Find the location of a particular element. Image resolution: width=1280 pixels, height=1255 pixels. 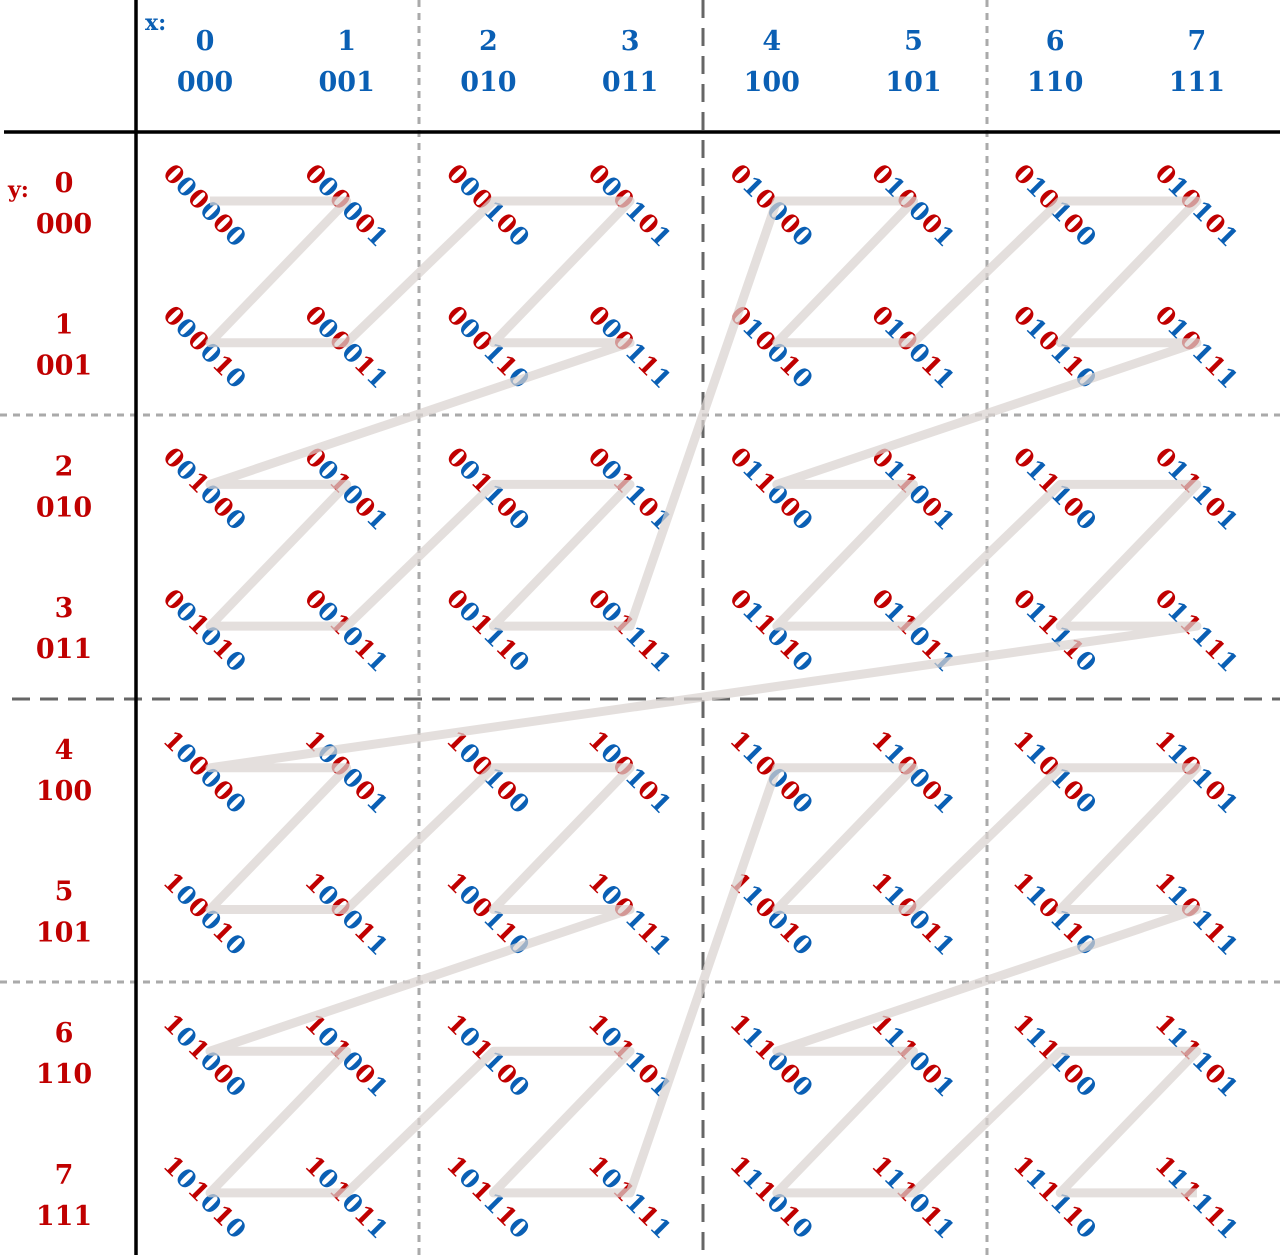

x-tick-decimal: 3 is located at coordinates (630, 41).